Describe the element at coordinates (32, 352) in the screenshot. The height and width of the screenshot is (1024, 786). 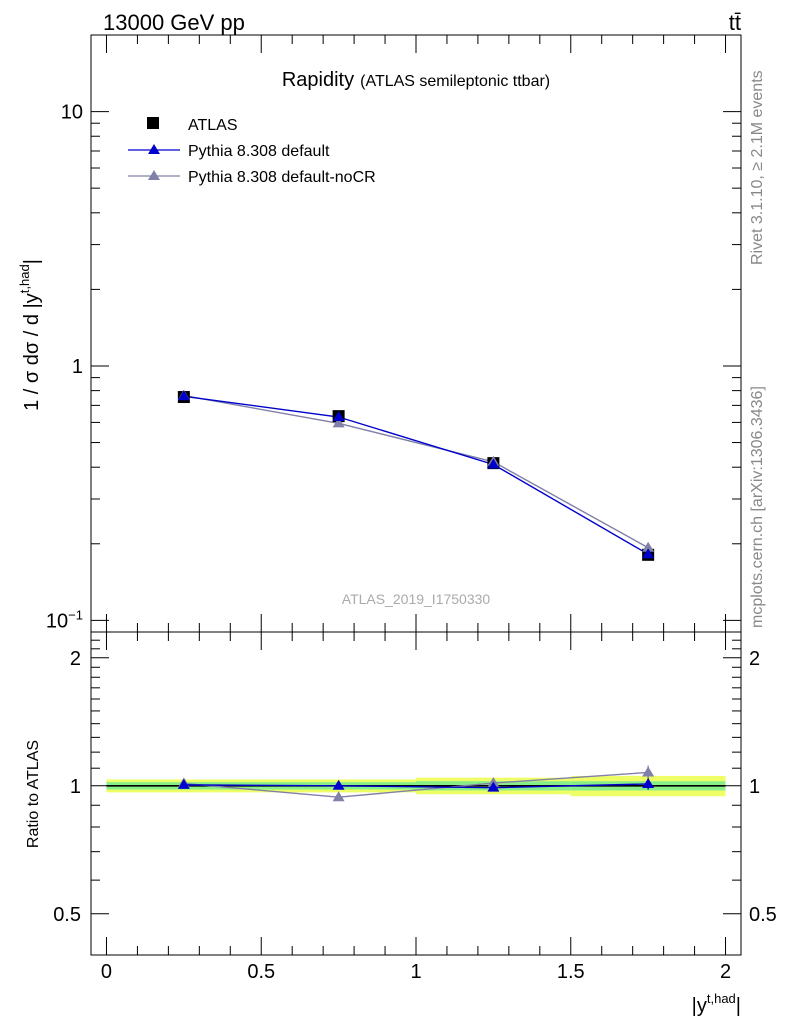
I see `main-y-axis-label-text: 1 / σ dσ / d |y` at that location.